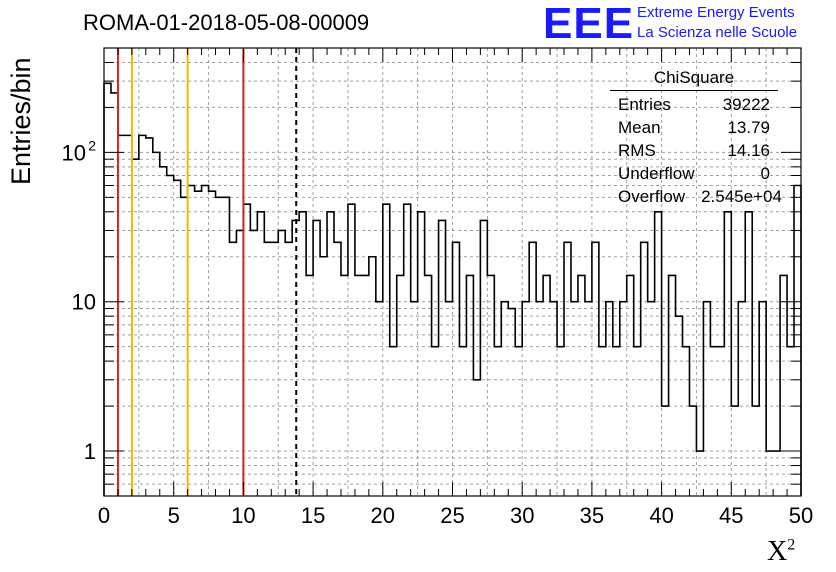 The image size is (836, 572). Describe the element at coordinates (174, 515) in the screenshot. I see `x-tick-label: 5` at that location.